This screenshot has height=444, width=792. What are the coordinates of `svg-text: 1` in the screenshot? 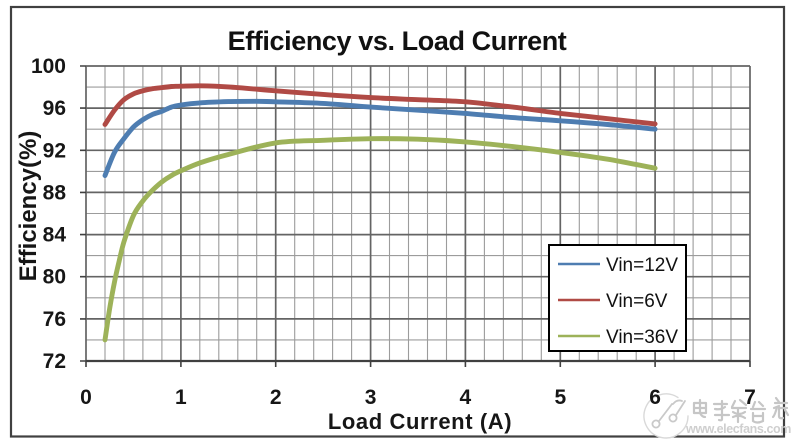 It's located at (181, 397).